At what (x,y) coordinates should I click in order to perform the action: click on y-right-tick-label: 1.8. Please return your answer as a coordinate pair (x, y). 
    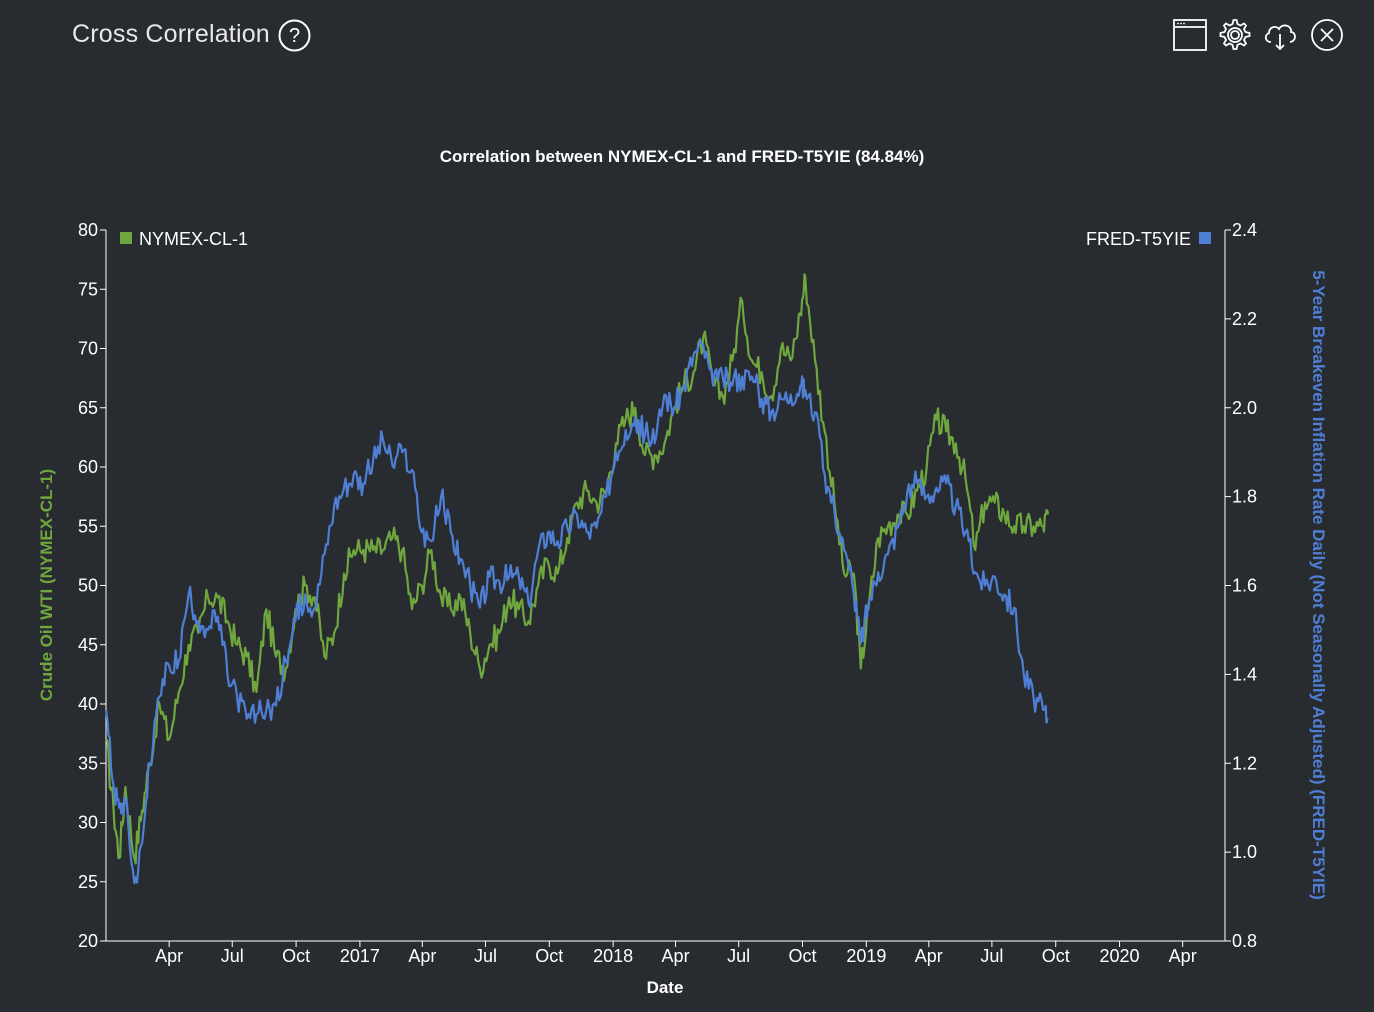
    Looking at the image, I should click on (1244, 497).